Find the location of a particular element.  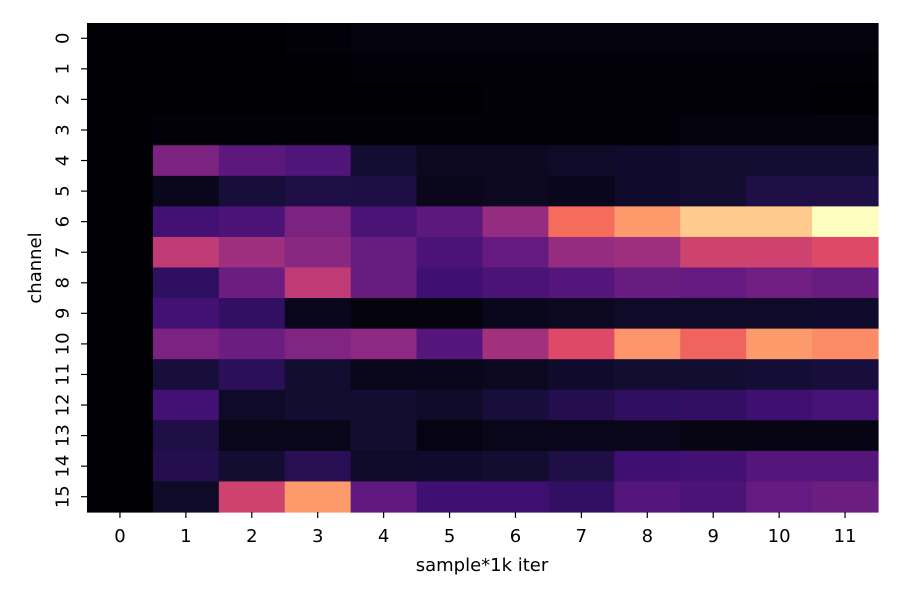

y-tick-label: 13 is located at coordinates (63, 435).